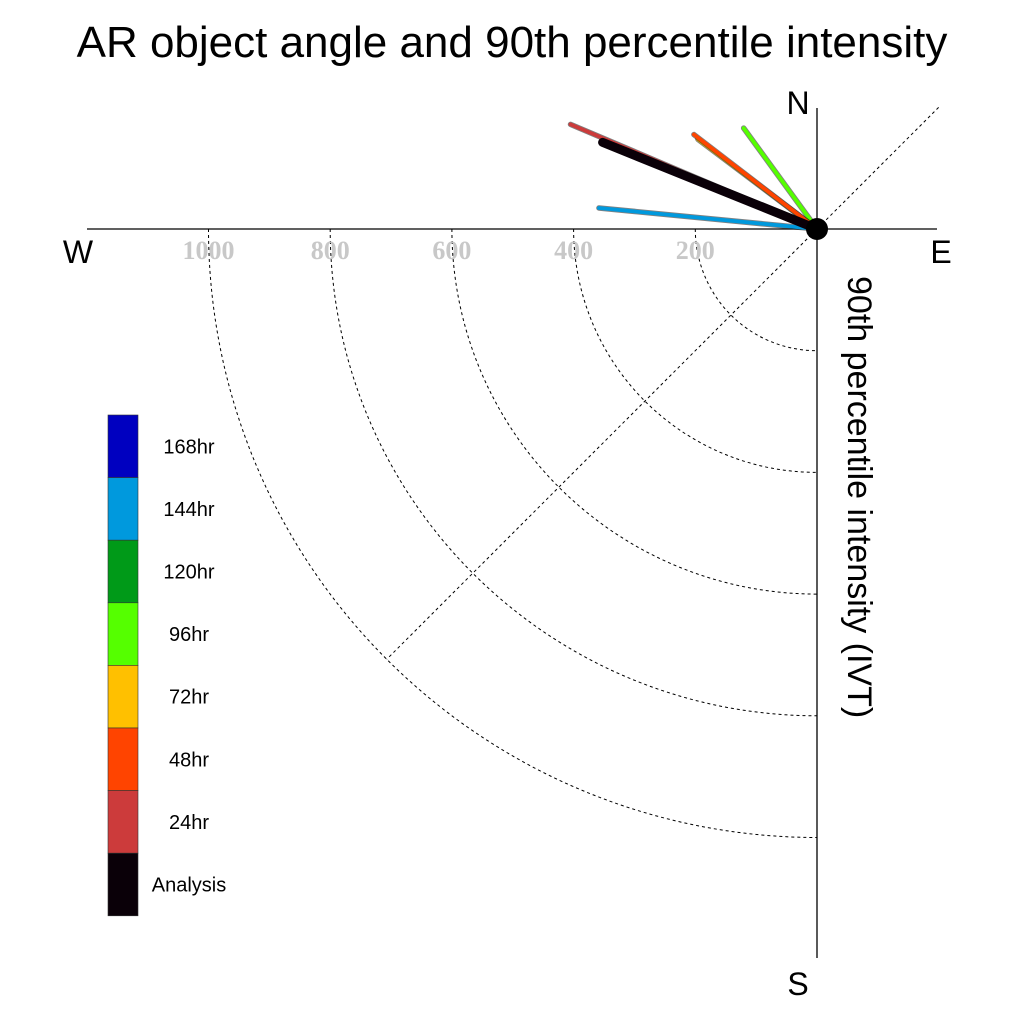 This screenshot has height=1024, width=1024. I want to click on ar-vectors, so click(694, 177).